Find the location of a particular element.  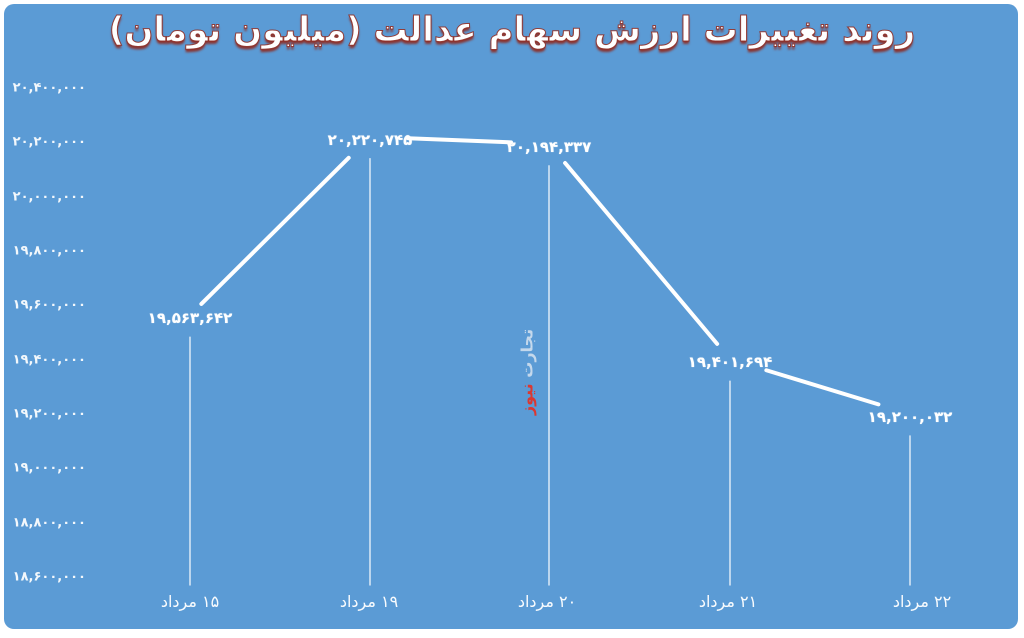

point-label: ۱۹,۵۶۳,۶۴۲ is located at coordinates (190, 318).